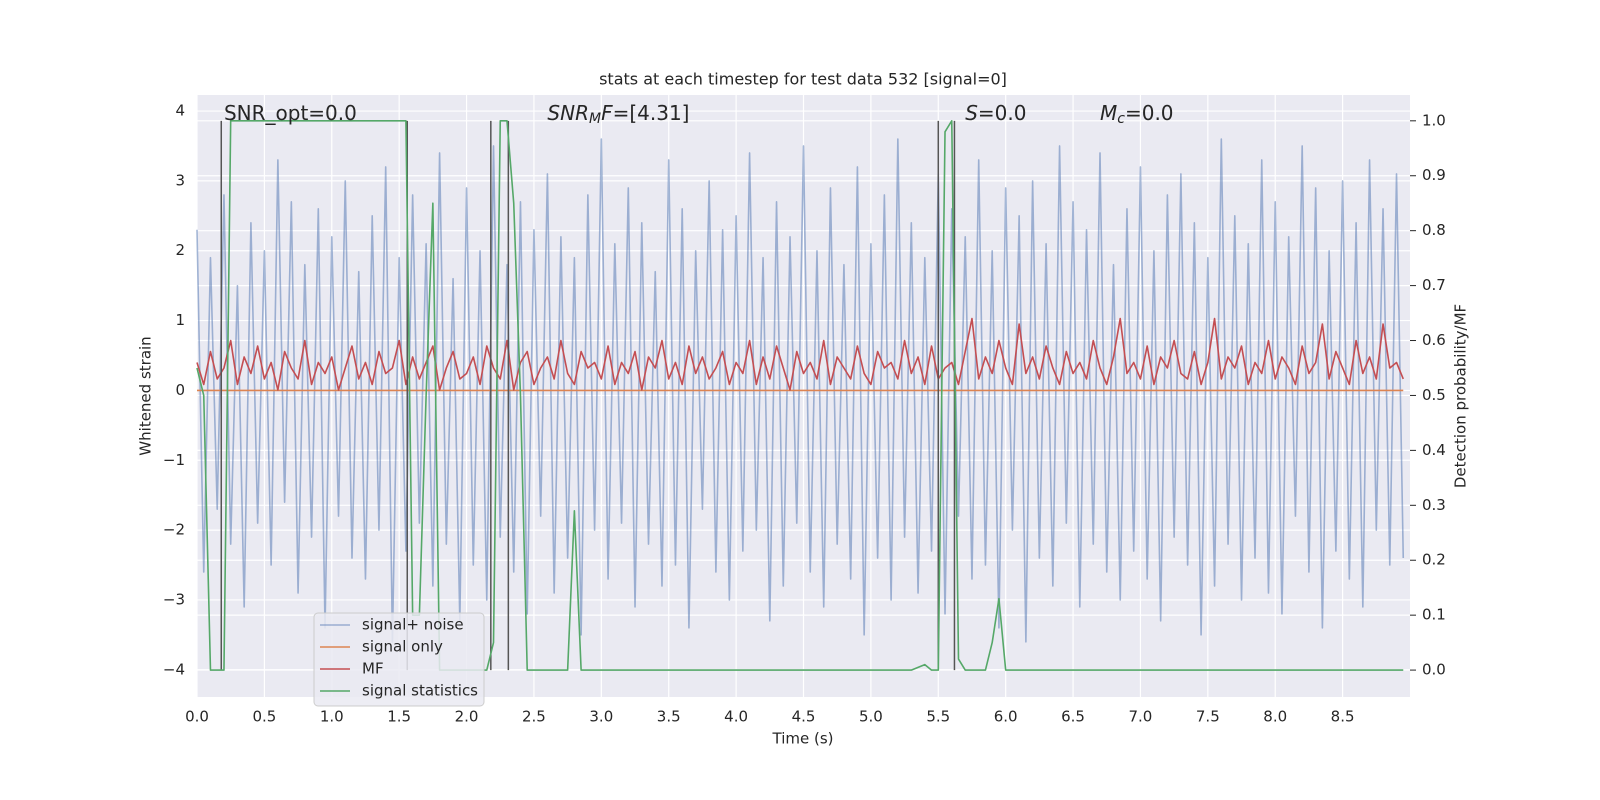 This screenshot has width=1600, height=800. What do you see at coordinates (332, 717) in the screenshot?
I see `x-tick-label: 1.0` at bounding box center [332, 717].